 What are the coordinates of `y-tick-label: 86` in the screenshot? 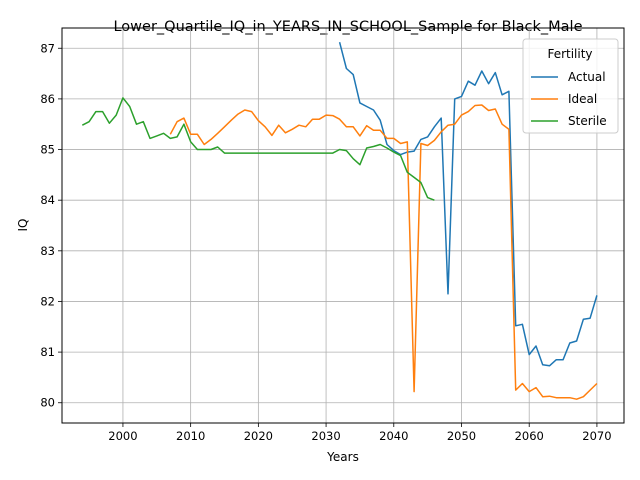 It's located at (47, 99).